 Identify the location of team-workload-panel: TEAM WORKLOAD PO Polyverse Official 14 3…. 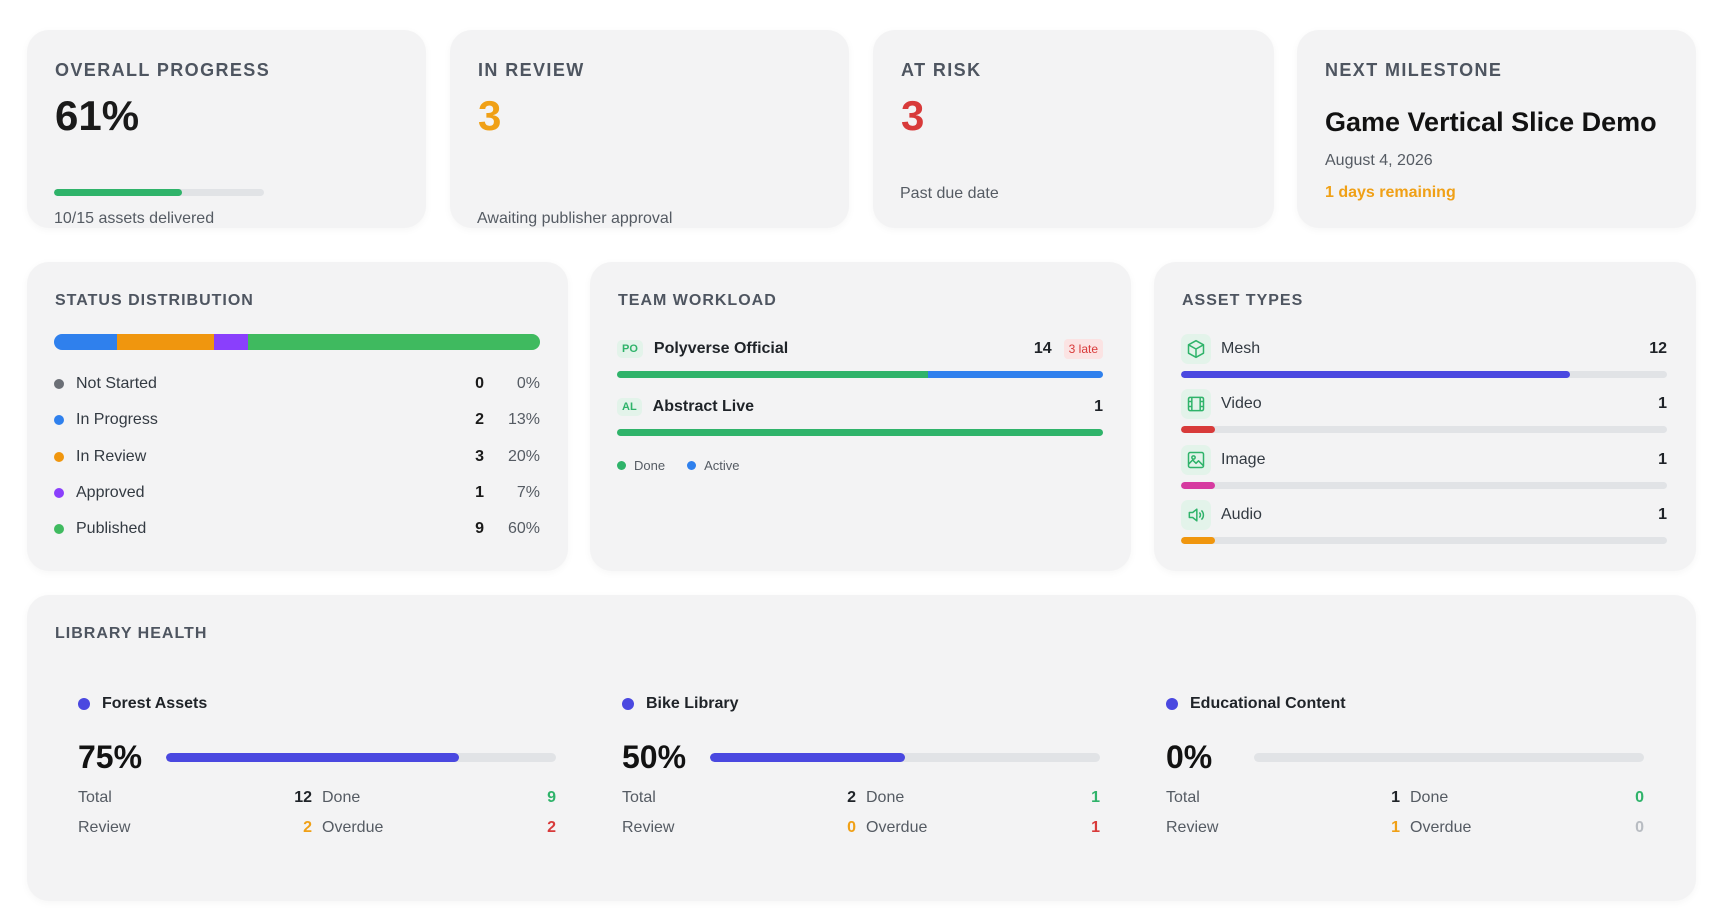
(860, 416).